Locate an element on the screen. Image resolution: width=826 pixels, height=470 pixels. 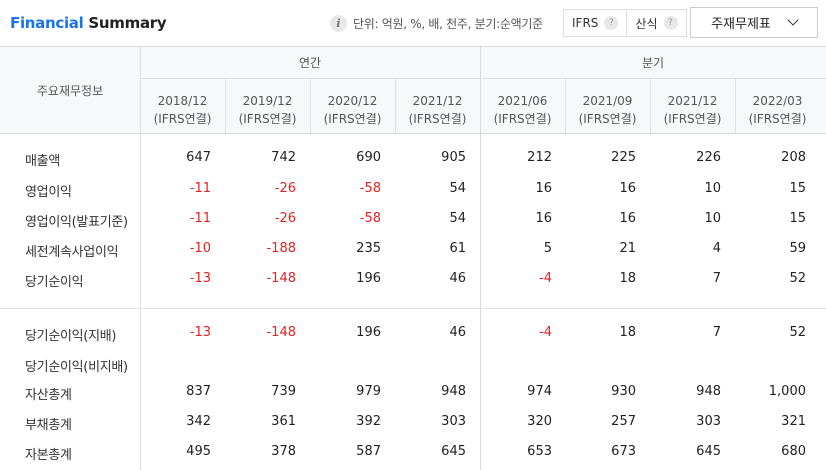
table-cell: 52 is located at coordinates (797, 332).